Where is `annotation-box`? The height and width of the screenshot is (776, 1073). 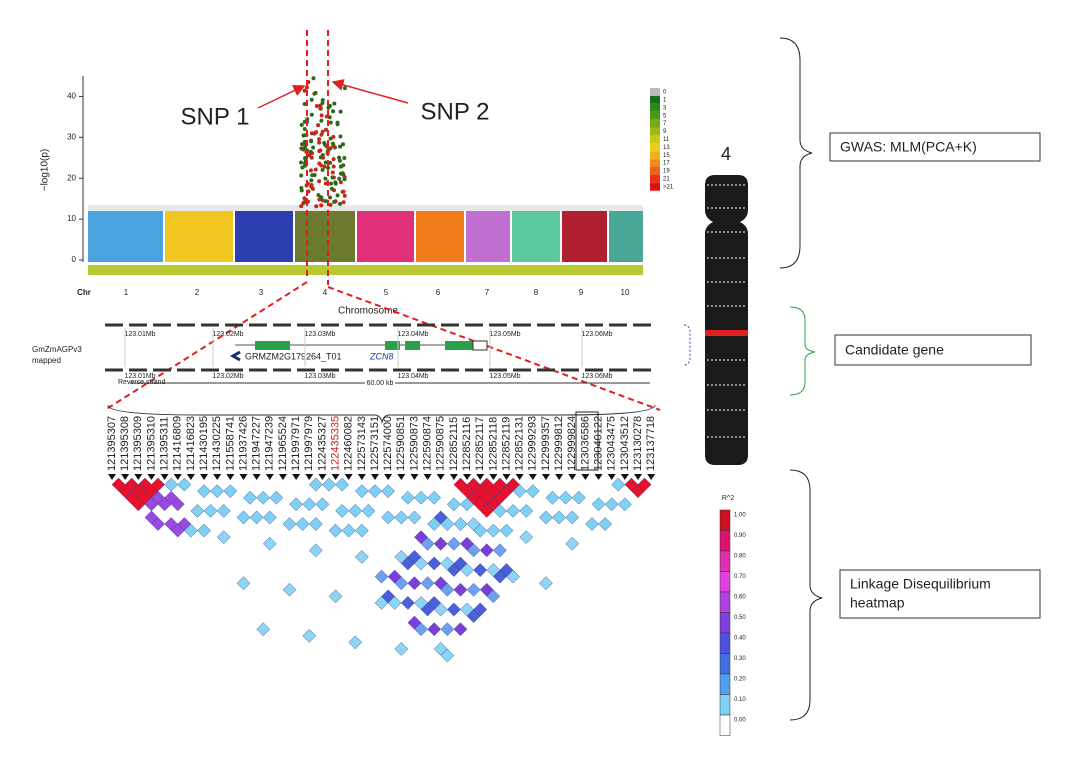 annotation-box is located at coordinates (940, 594).